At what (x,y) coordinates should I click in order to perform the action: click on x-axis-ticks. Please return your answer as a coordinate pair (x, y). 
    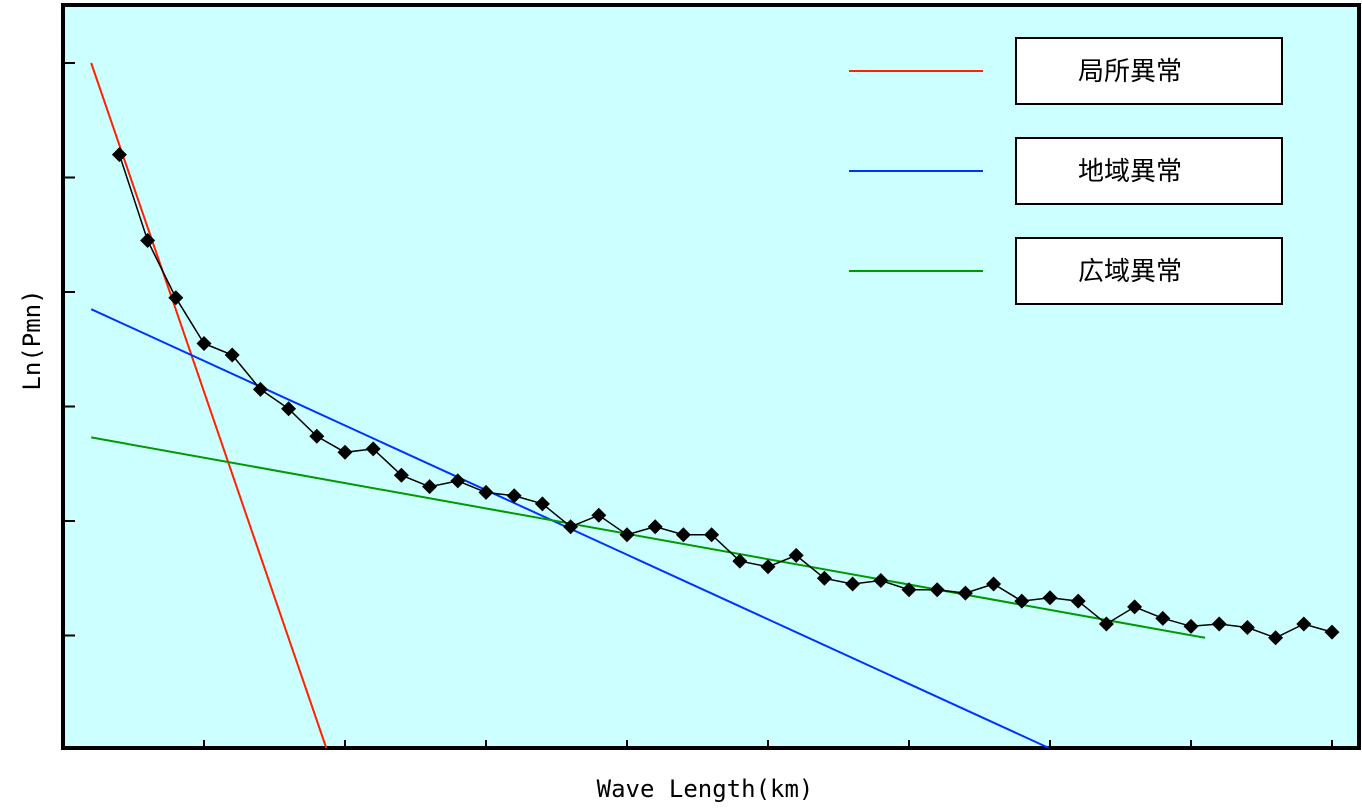
    Looking at the image, I should click on (768, 744).